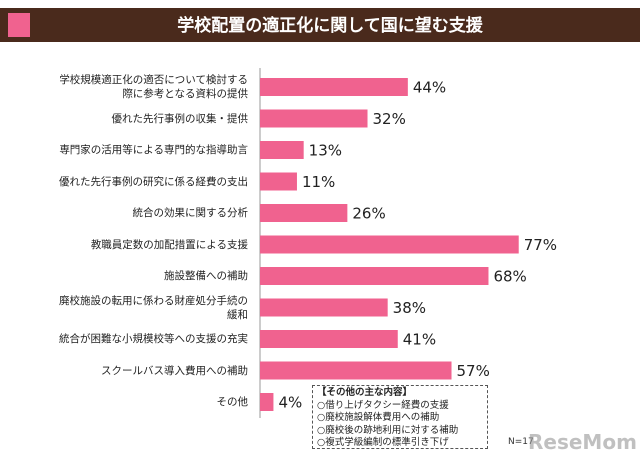 This screenshot has width=640, height=468. Describe the element at coordinates (509, 277) in the screenshot. I see `value-label: 68%` at that location.